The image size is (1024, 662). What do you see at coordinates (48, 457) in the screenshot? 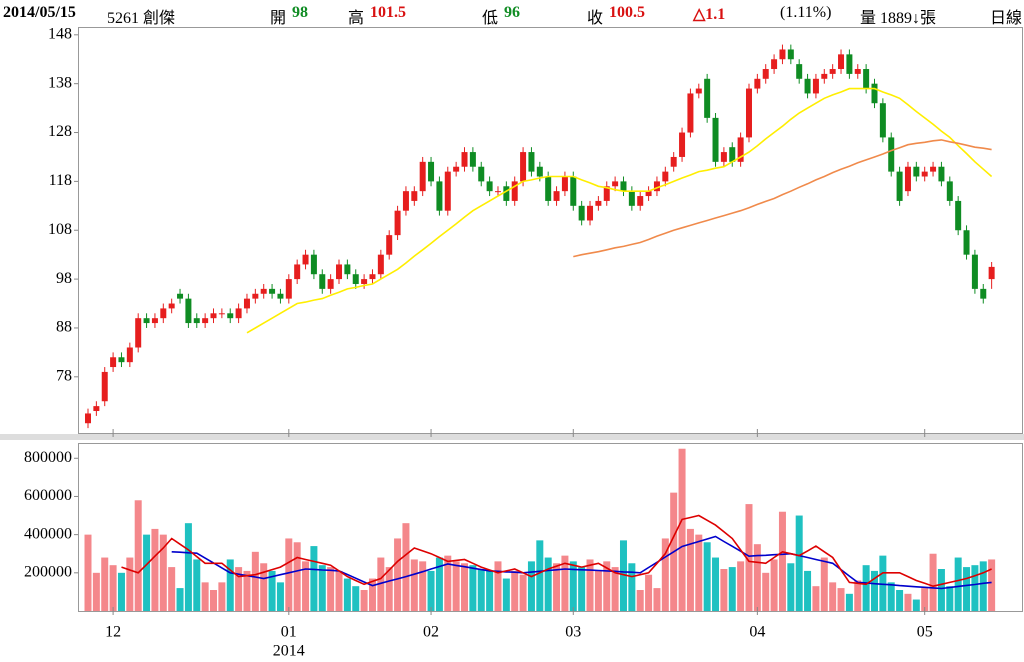
I see `y-tick-label: 800000` at bounding box center [48, 457].